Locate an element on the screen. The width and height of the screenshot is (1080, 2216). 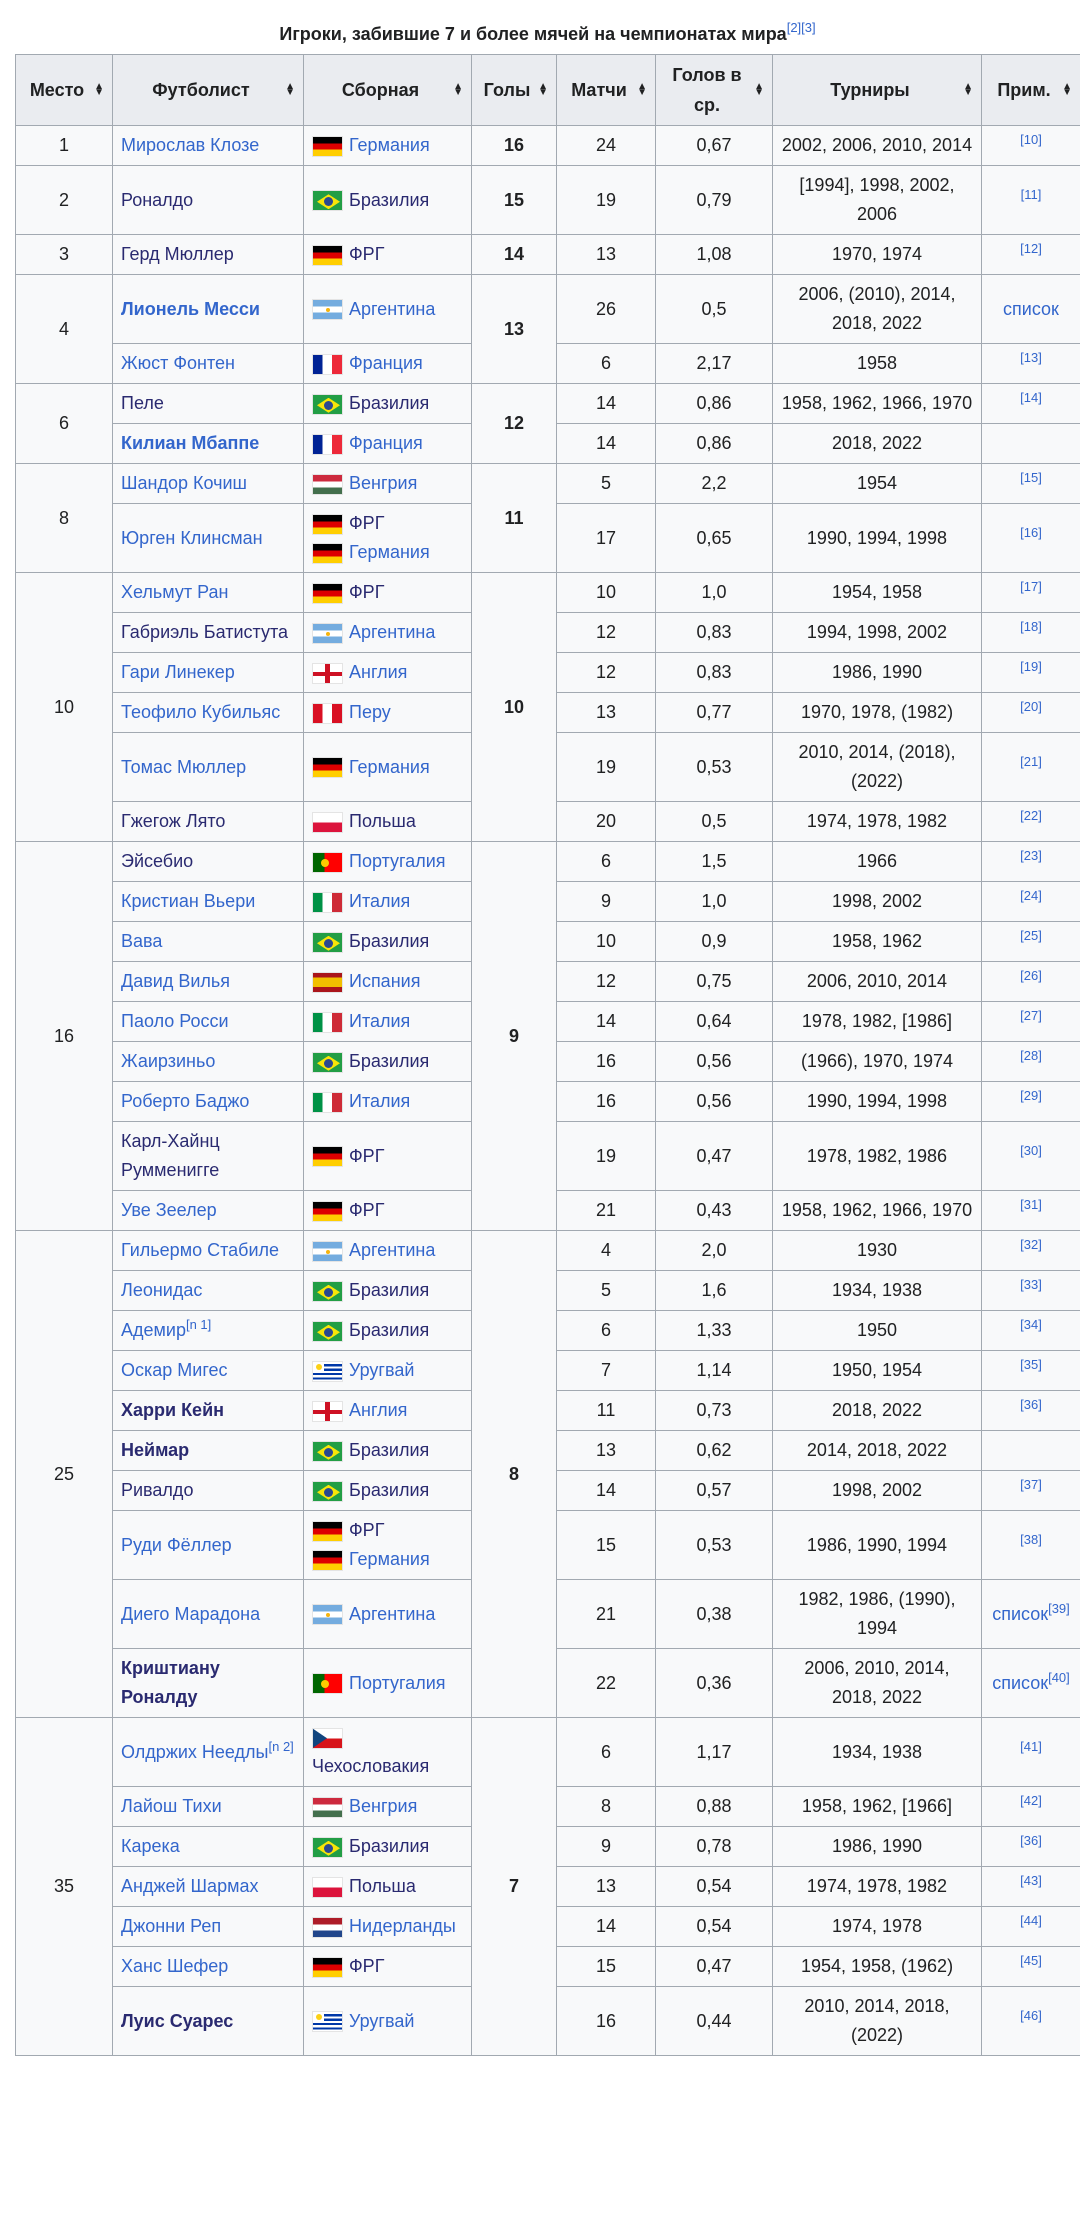
player-link: Оскар Мигес is located at coordinates (174, 1370).